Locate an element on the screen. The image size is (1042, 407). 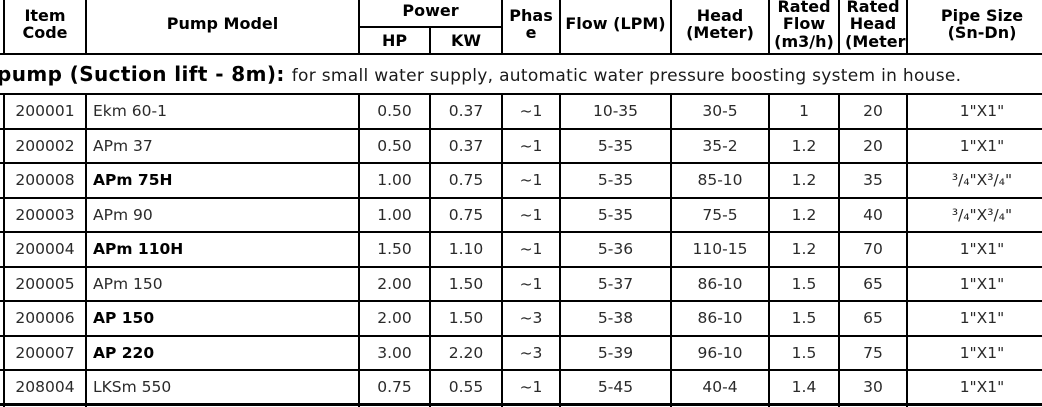
cell-pump-model: APm 37 is located at coordinates (222, 145).